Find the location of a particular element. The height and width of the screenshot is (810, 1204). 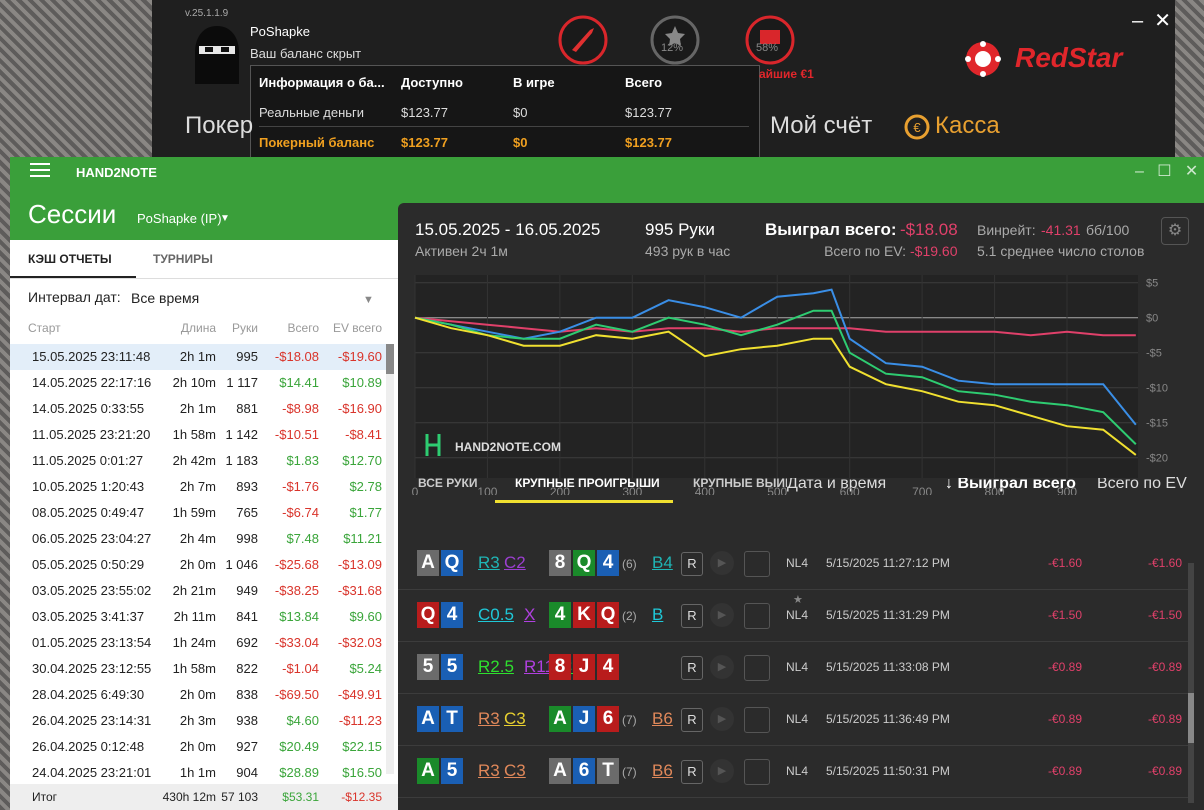

session-cell: $28.89 is located at coordinates (299, 772).